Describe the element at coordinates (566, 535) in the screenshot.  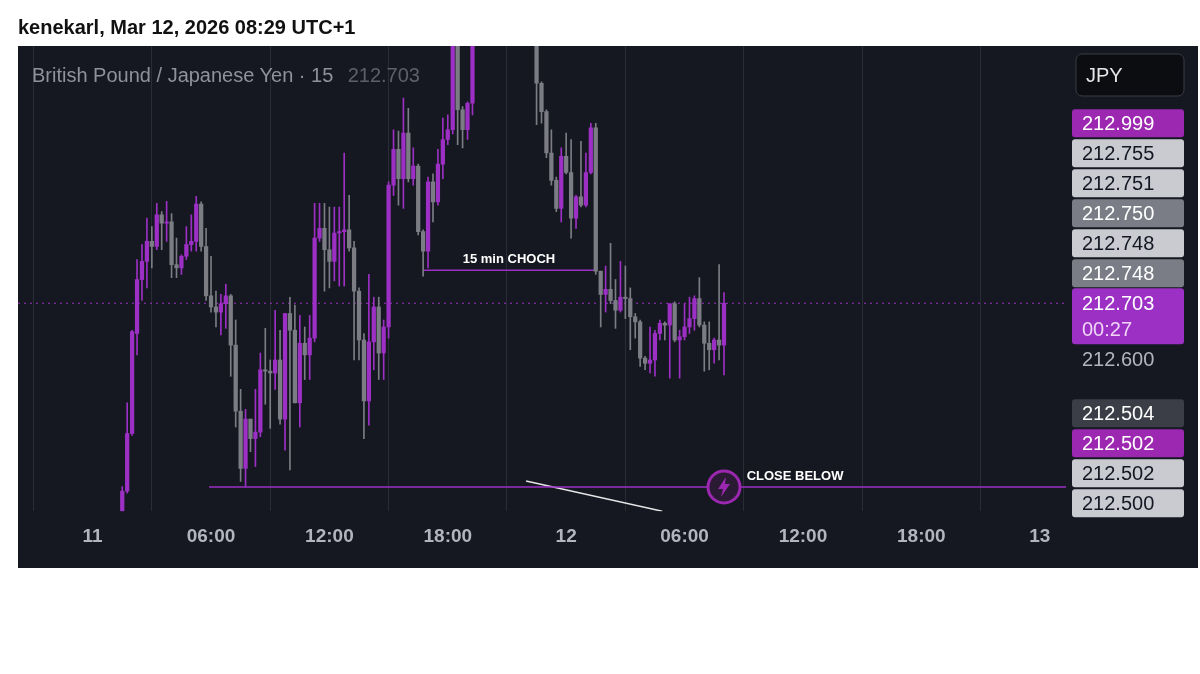
I see `x-tick-label: 12` at that location.